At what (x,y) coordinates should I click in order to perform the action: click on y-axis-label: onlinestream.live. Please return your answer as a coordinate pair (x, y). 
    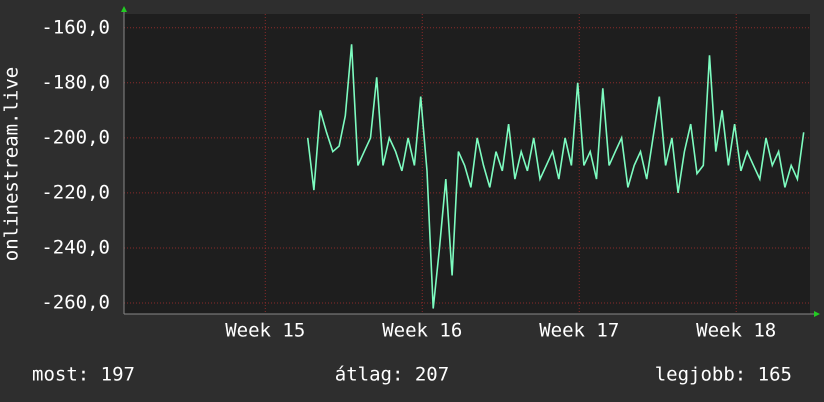
    Looking at the image, I should click on (12, 164).